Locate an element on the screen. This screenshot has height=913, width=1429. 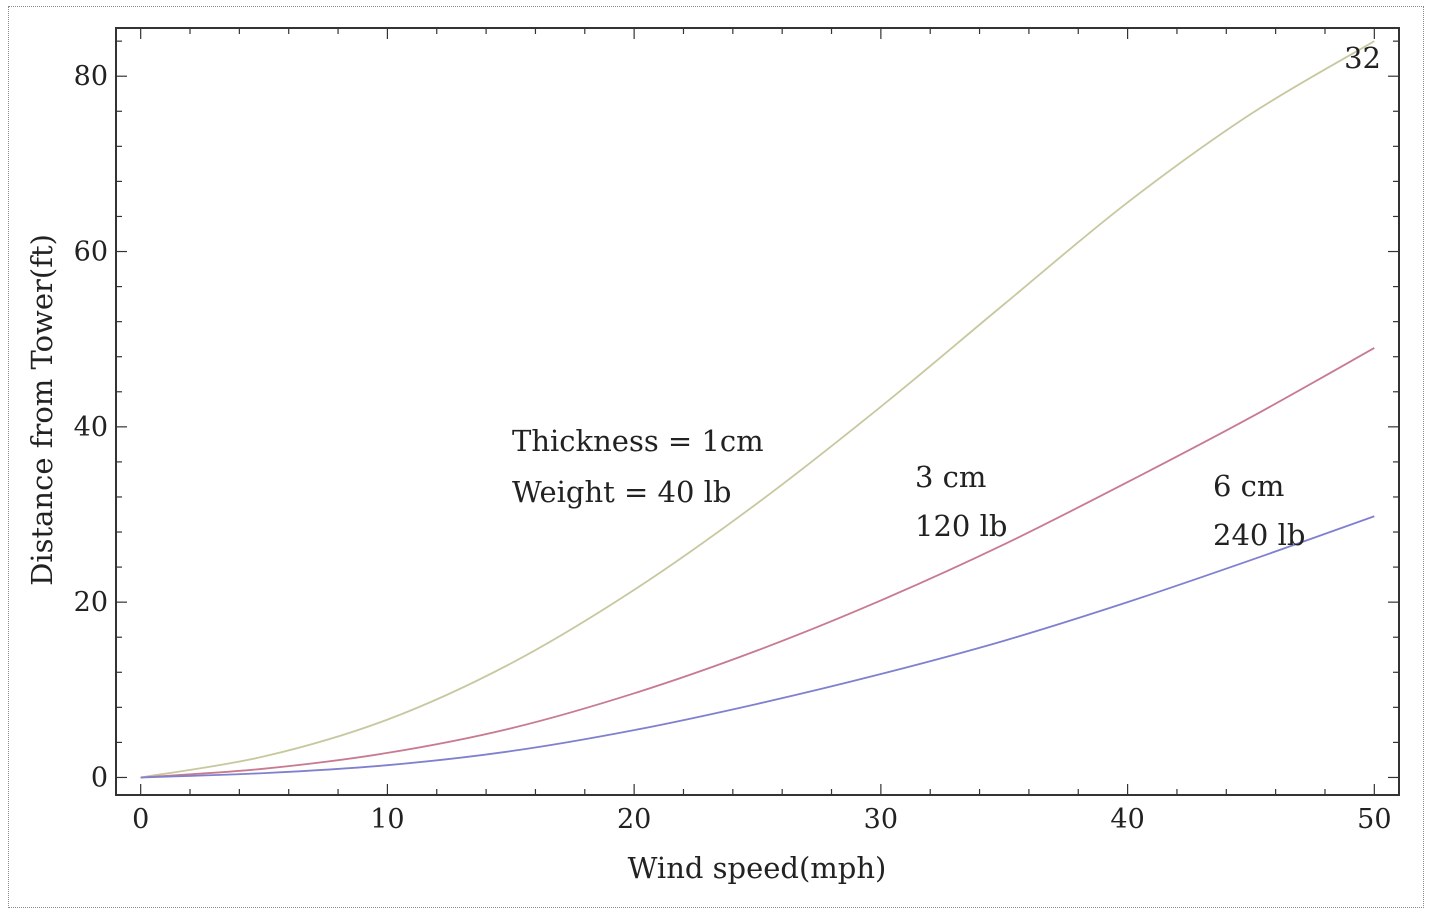
annotation-3cm-thickness: 3 cm is located at coordinates (950, 477).